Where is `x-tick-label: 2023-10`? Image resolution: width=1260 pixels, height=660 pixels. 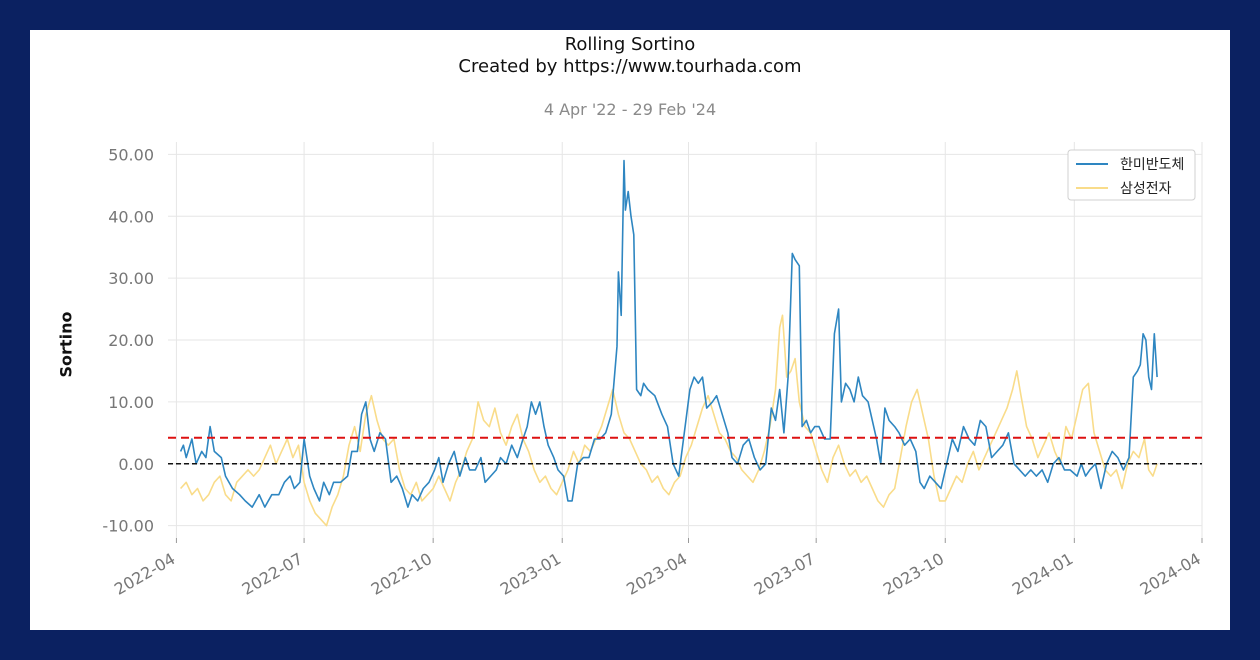
x-tick-label: 2023-10 is located at coordinates (913, 574).